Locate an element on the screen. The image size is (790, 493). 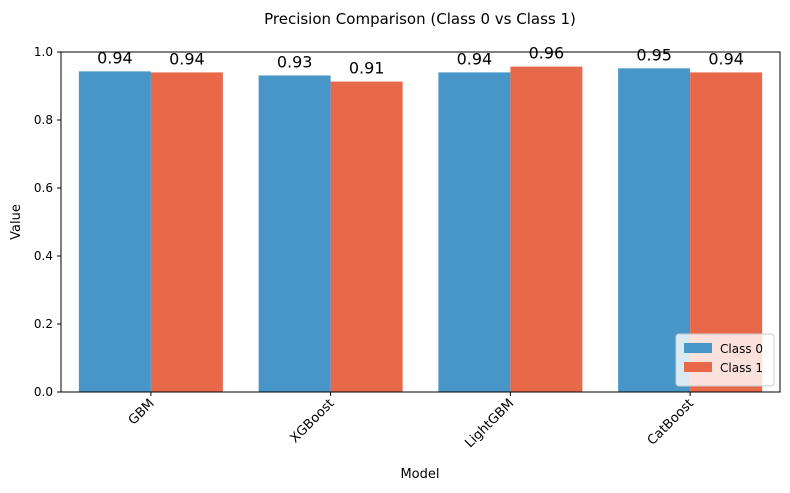
y-tick-label: 0.6 is located at coordinates (43, 188).